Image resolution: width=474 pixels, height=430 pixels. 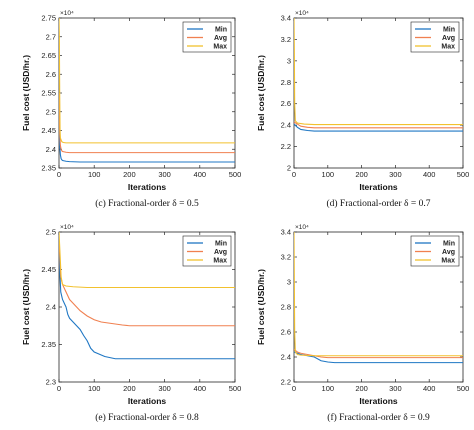 I want to click on panel-caption: (c) Fractional-order δ = 0.5, so click(x=147, y=203).